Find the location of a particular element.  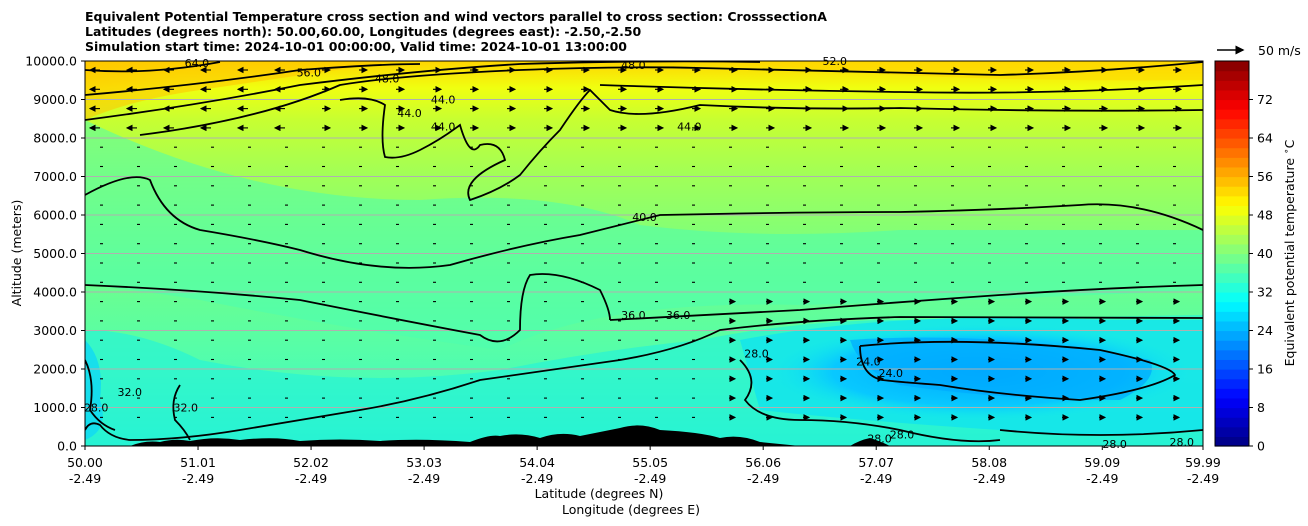

y-tick-label: 5000.0 is located at coordinates (55, 253).